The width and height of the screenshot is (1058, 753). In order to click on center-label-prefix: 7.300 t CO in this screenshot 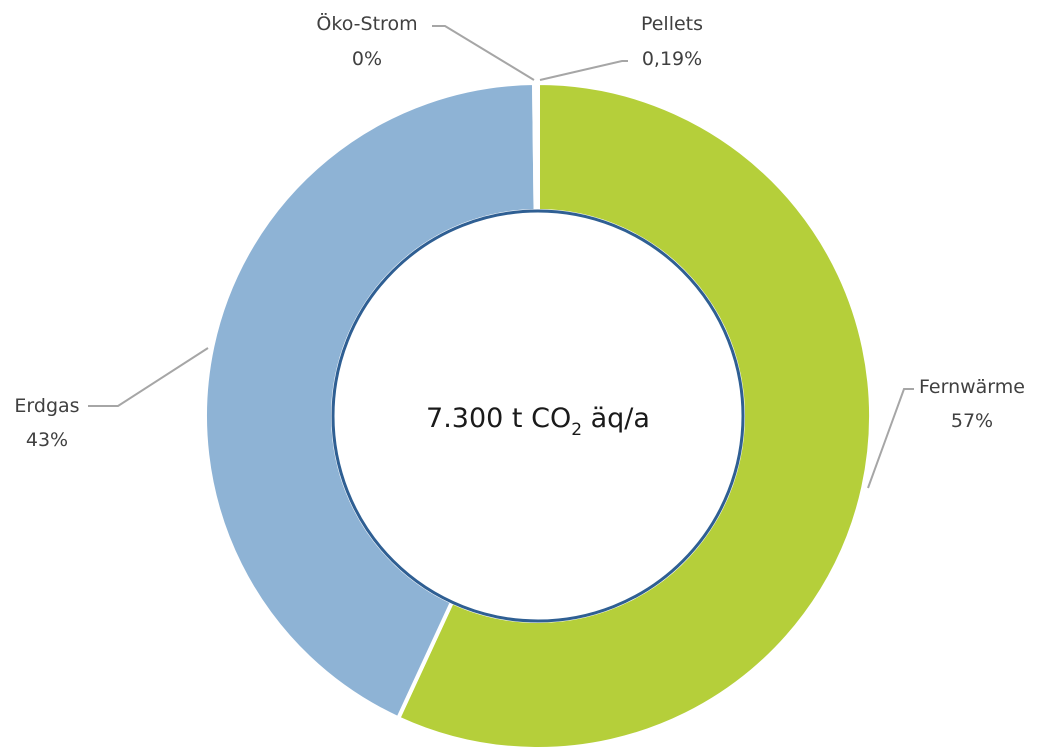, I will do `click(498, 418)`.